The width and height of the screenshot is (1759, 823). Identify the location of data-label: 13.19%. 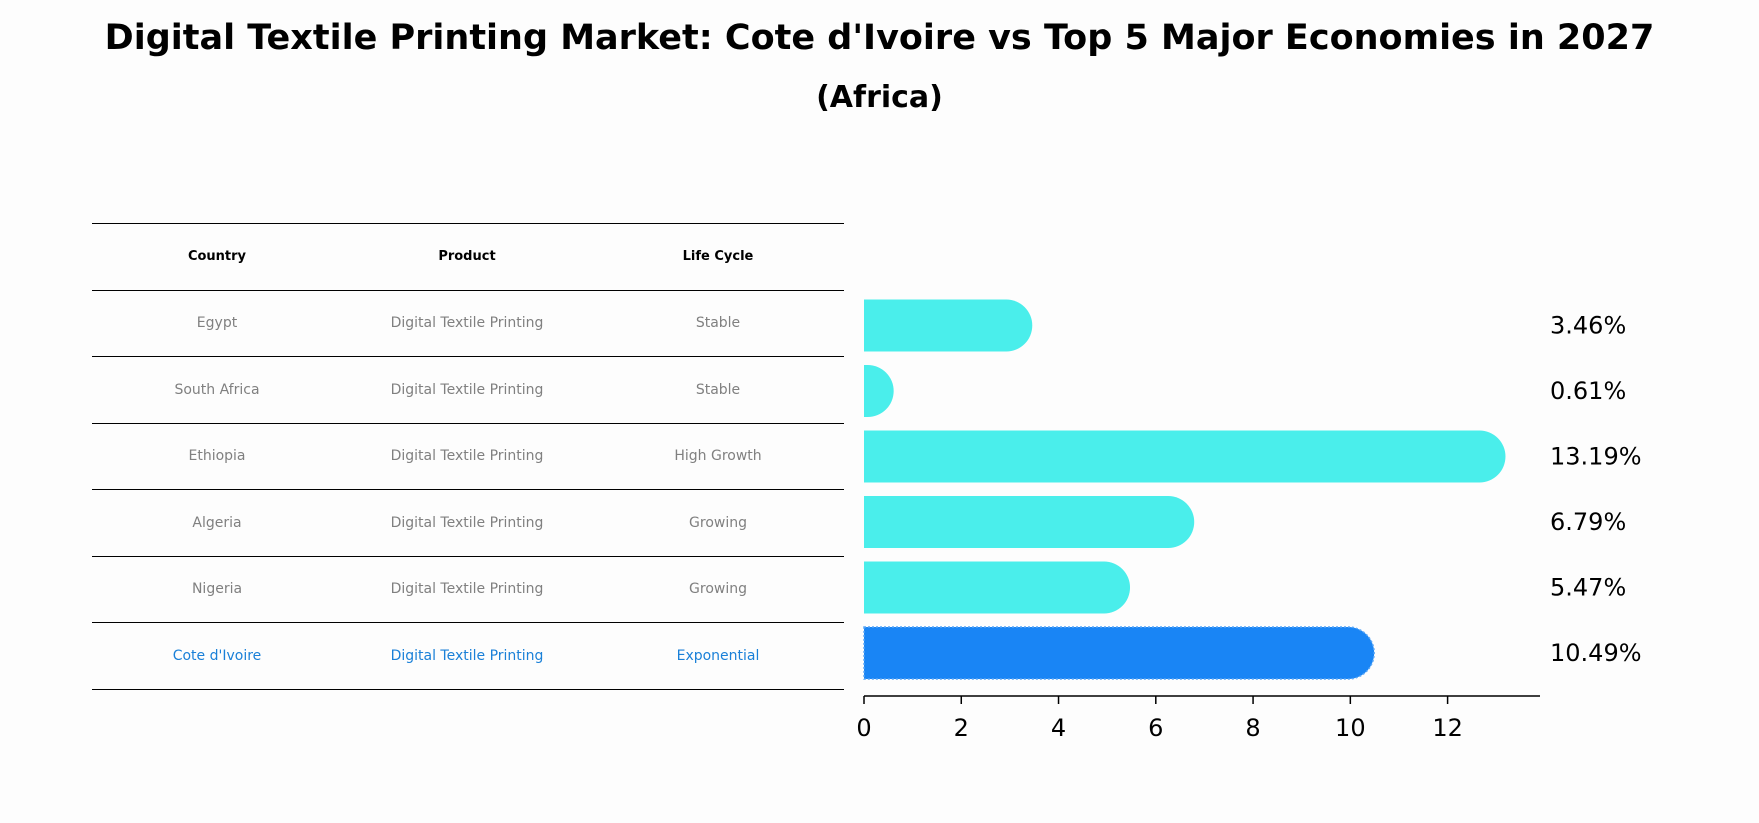
(1596, 457).